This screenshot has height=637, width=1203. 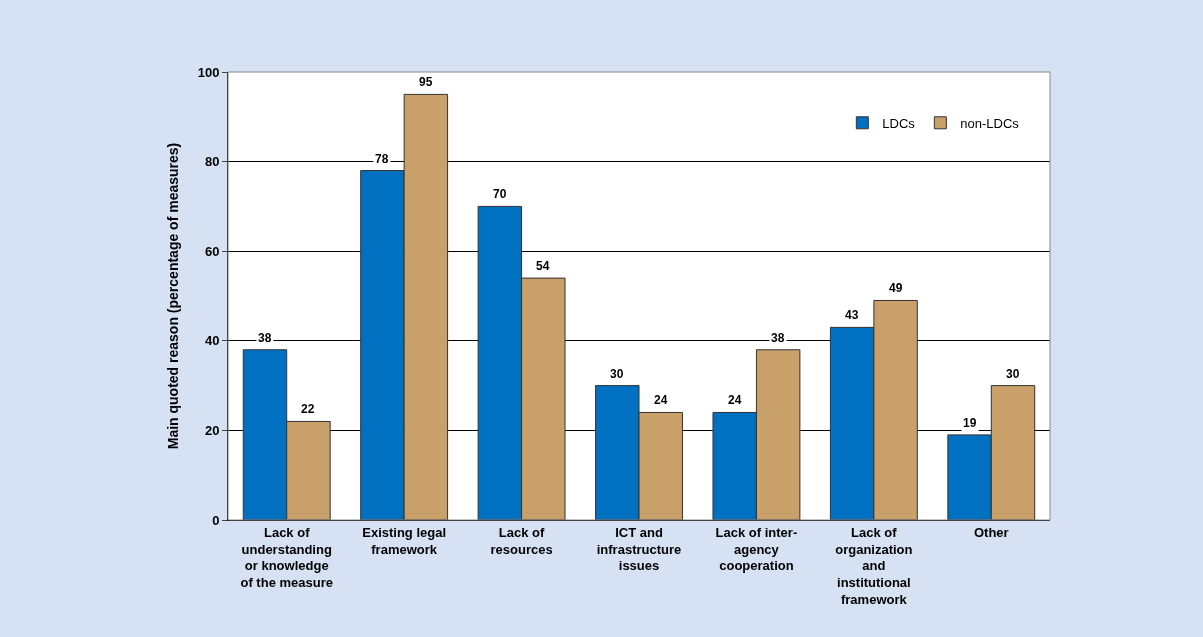 What do you see at coordinates (852, 315) in the screenshot?
I see `data-label: 43` at bounding box center [852, 315].